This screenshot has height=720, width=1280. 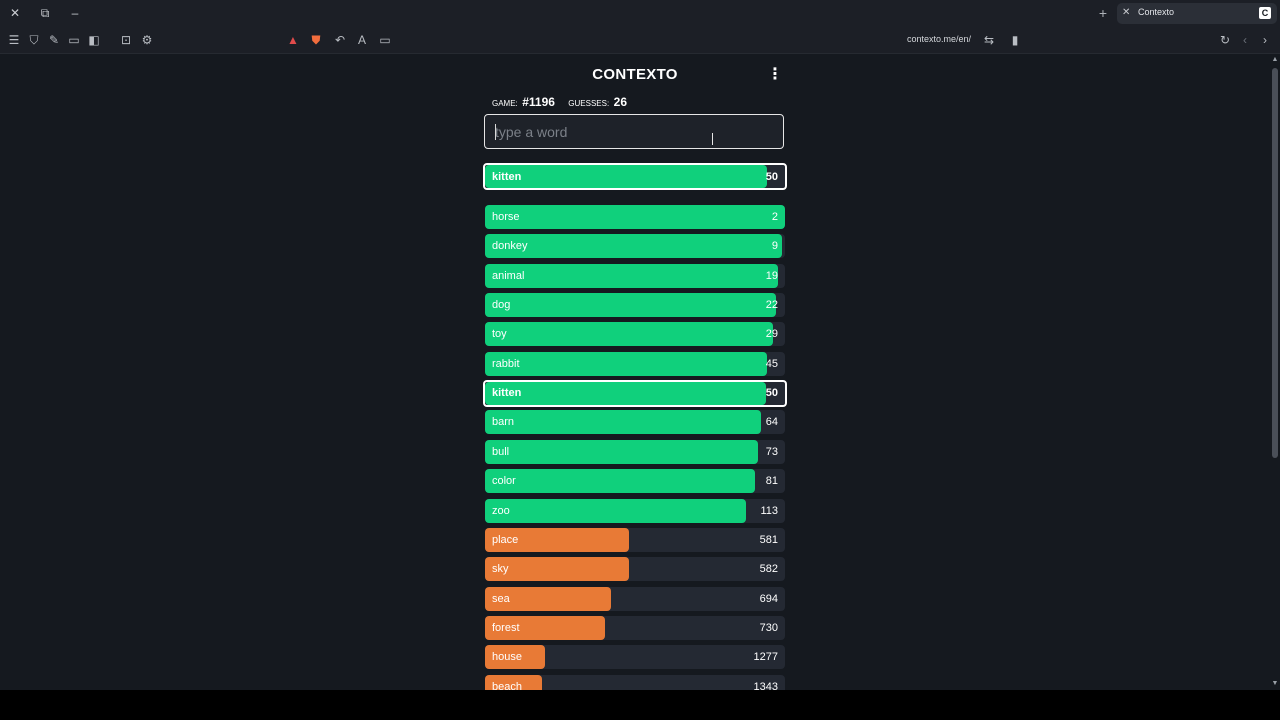 What do you see at coordinates (559, 102) in the screenshot?
I see `game-info: GAME: #1196 GUESSES: 26` at bounding box center [559, 102].